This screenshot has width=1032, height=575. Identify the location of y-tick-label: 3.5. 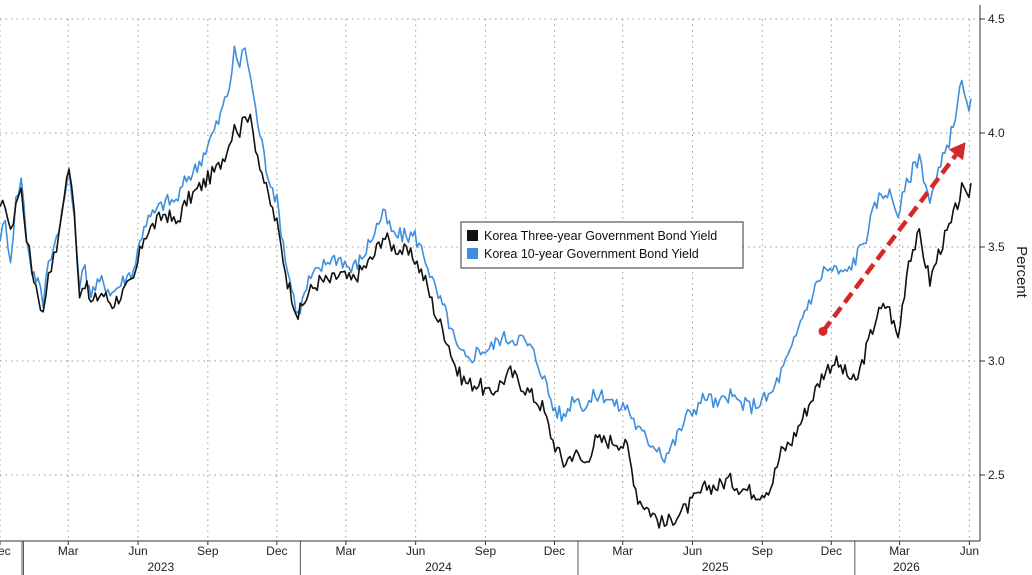
(996, 247).